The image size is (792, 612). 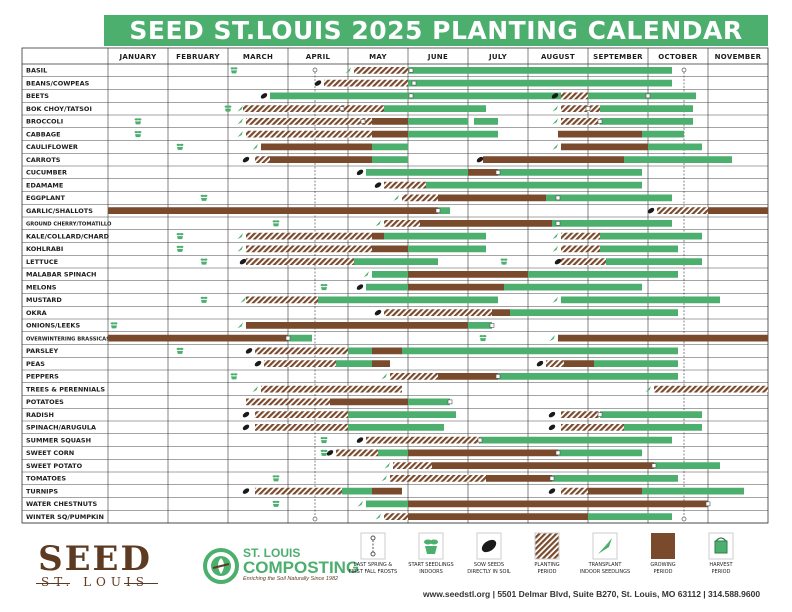 What do you see at coordinates (373, 565) in the screenshot?
I see `legend-label-line1: LAST SPRING &` at bounding box center [373, 565].